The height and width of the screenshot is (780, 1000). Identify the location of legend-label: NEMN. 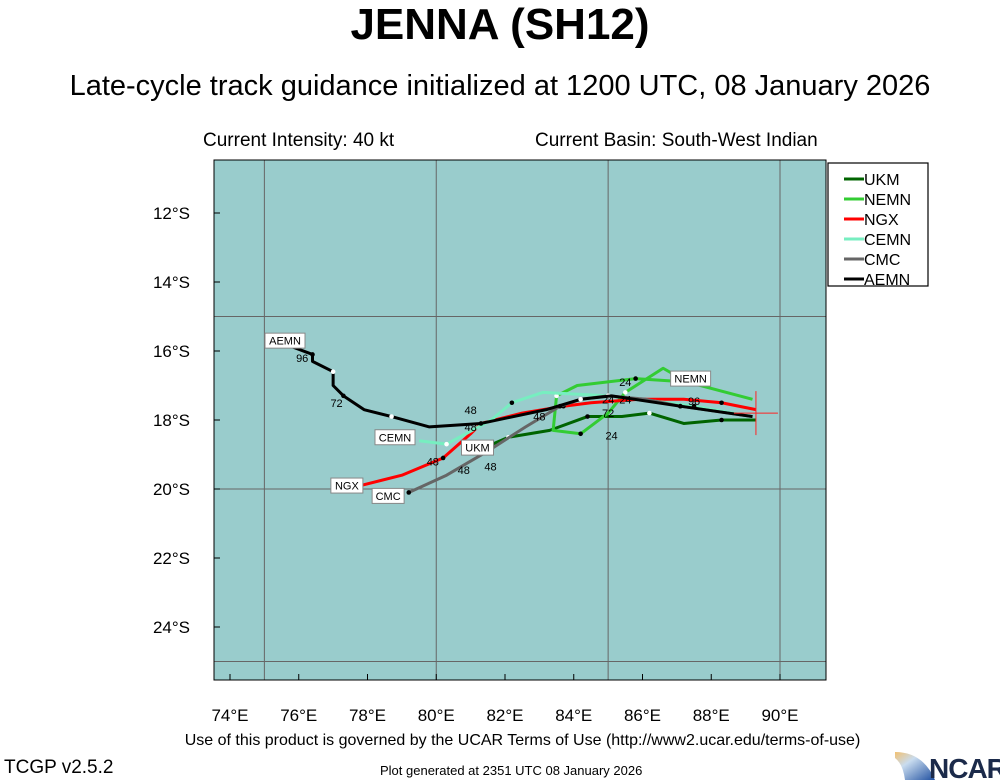
(887, 200).